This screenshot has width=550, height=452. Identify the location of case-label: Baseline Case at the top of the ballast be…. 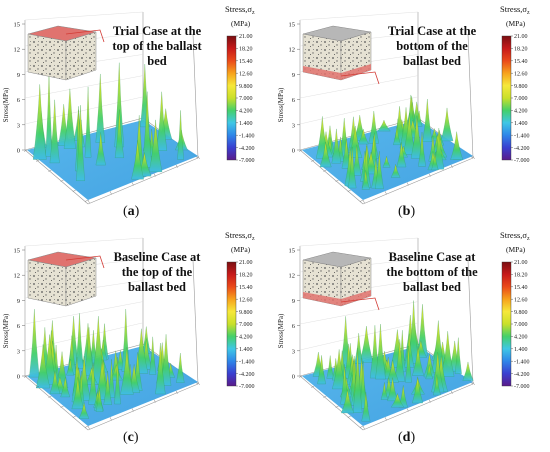
(157, 272).